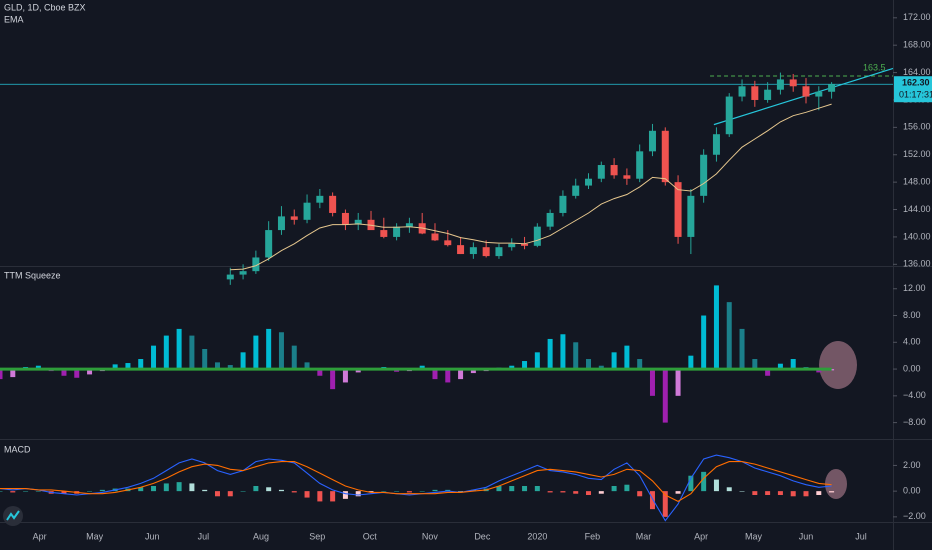  I want to click on y-tick-label: 148.00, so click(917, 182).